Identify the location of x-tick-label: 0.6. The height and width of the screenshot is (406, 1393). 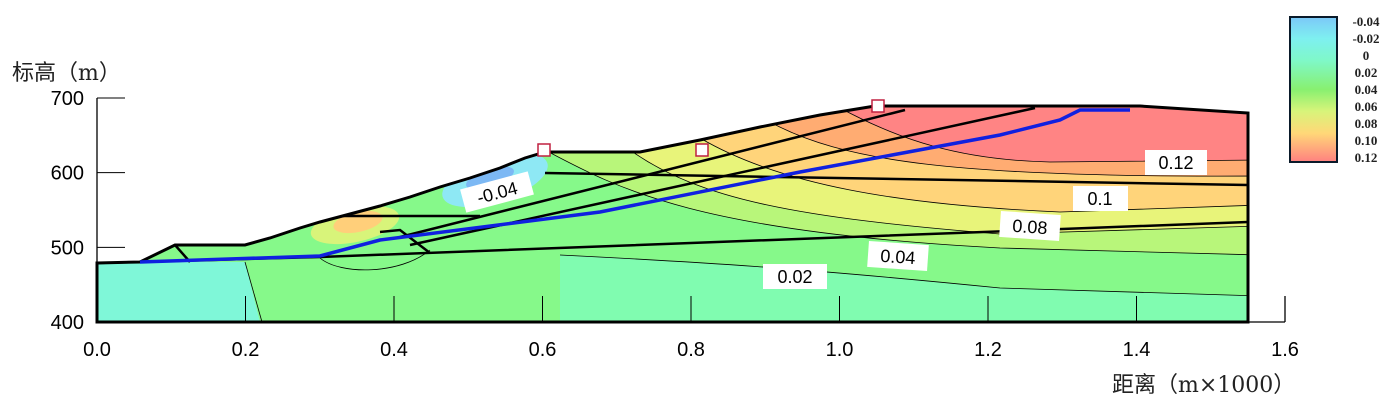
(543, 350).